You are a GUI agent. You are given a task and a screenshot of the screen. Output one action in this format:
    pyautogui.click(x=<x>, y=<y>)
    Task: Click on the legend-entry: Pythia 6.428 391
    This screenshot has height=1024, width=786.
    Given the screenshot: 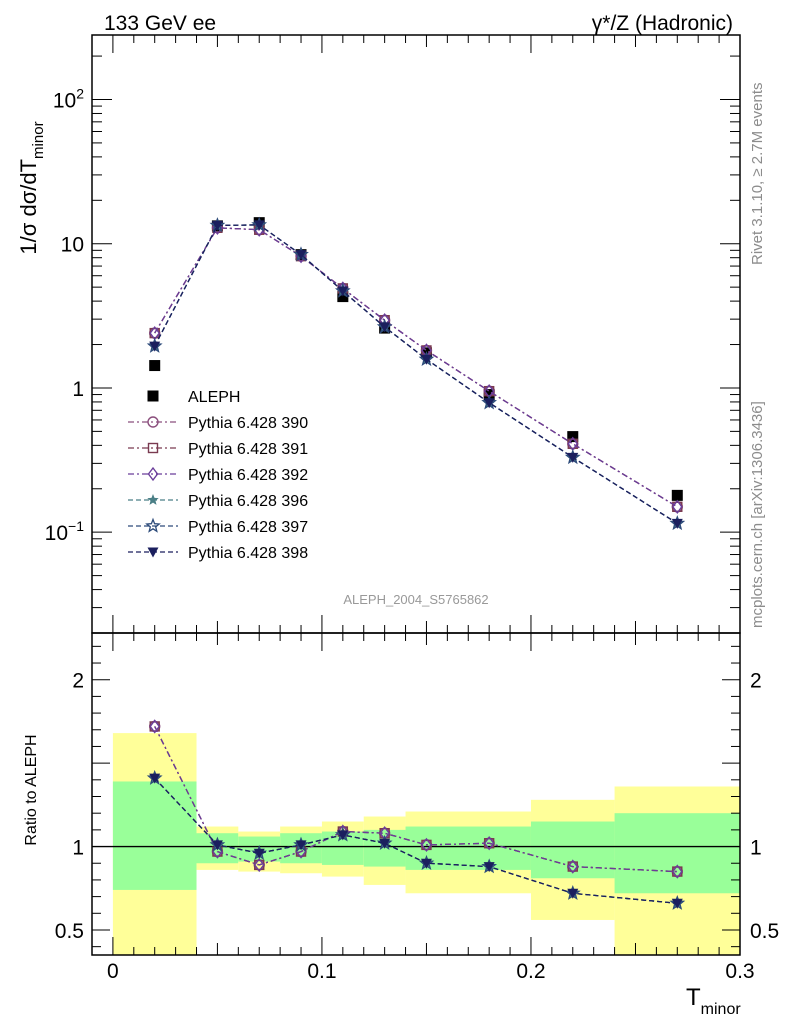 What is the action you would take?
    pyautogui.click(x=218, y=449)
    